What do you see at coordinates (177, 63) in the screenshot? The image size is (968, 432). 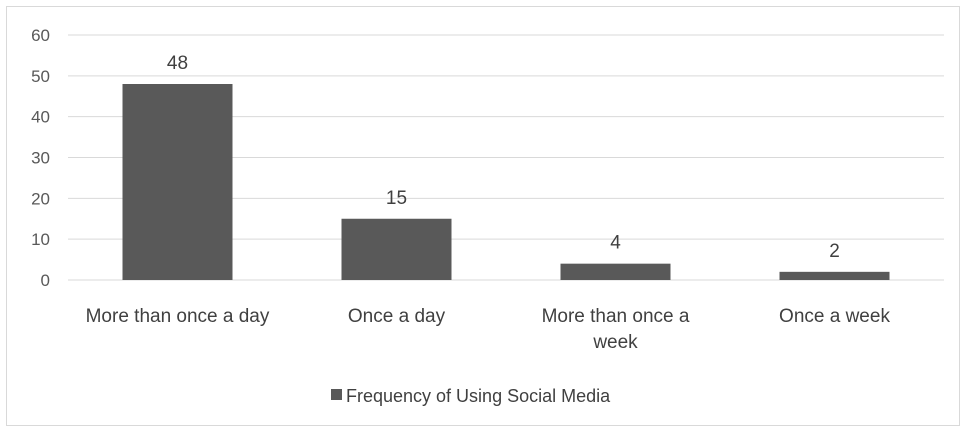 I see `data-label: 48` at bounding box center [177, 63].